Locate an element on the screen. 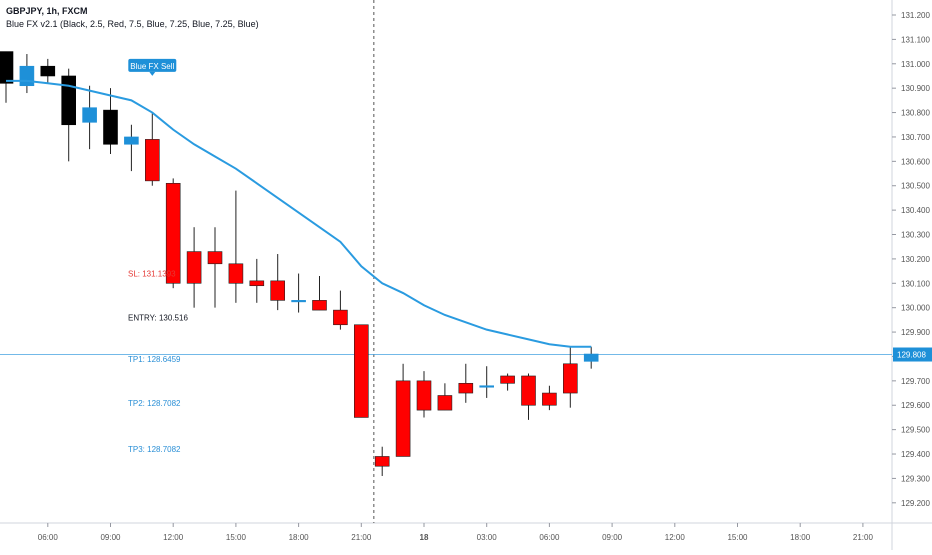  current-price-badge is located at coordinates (912, 354).